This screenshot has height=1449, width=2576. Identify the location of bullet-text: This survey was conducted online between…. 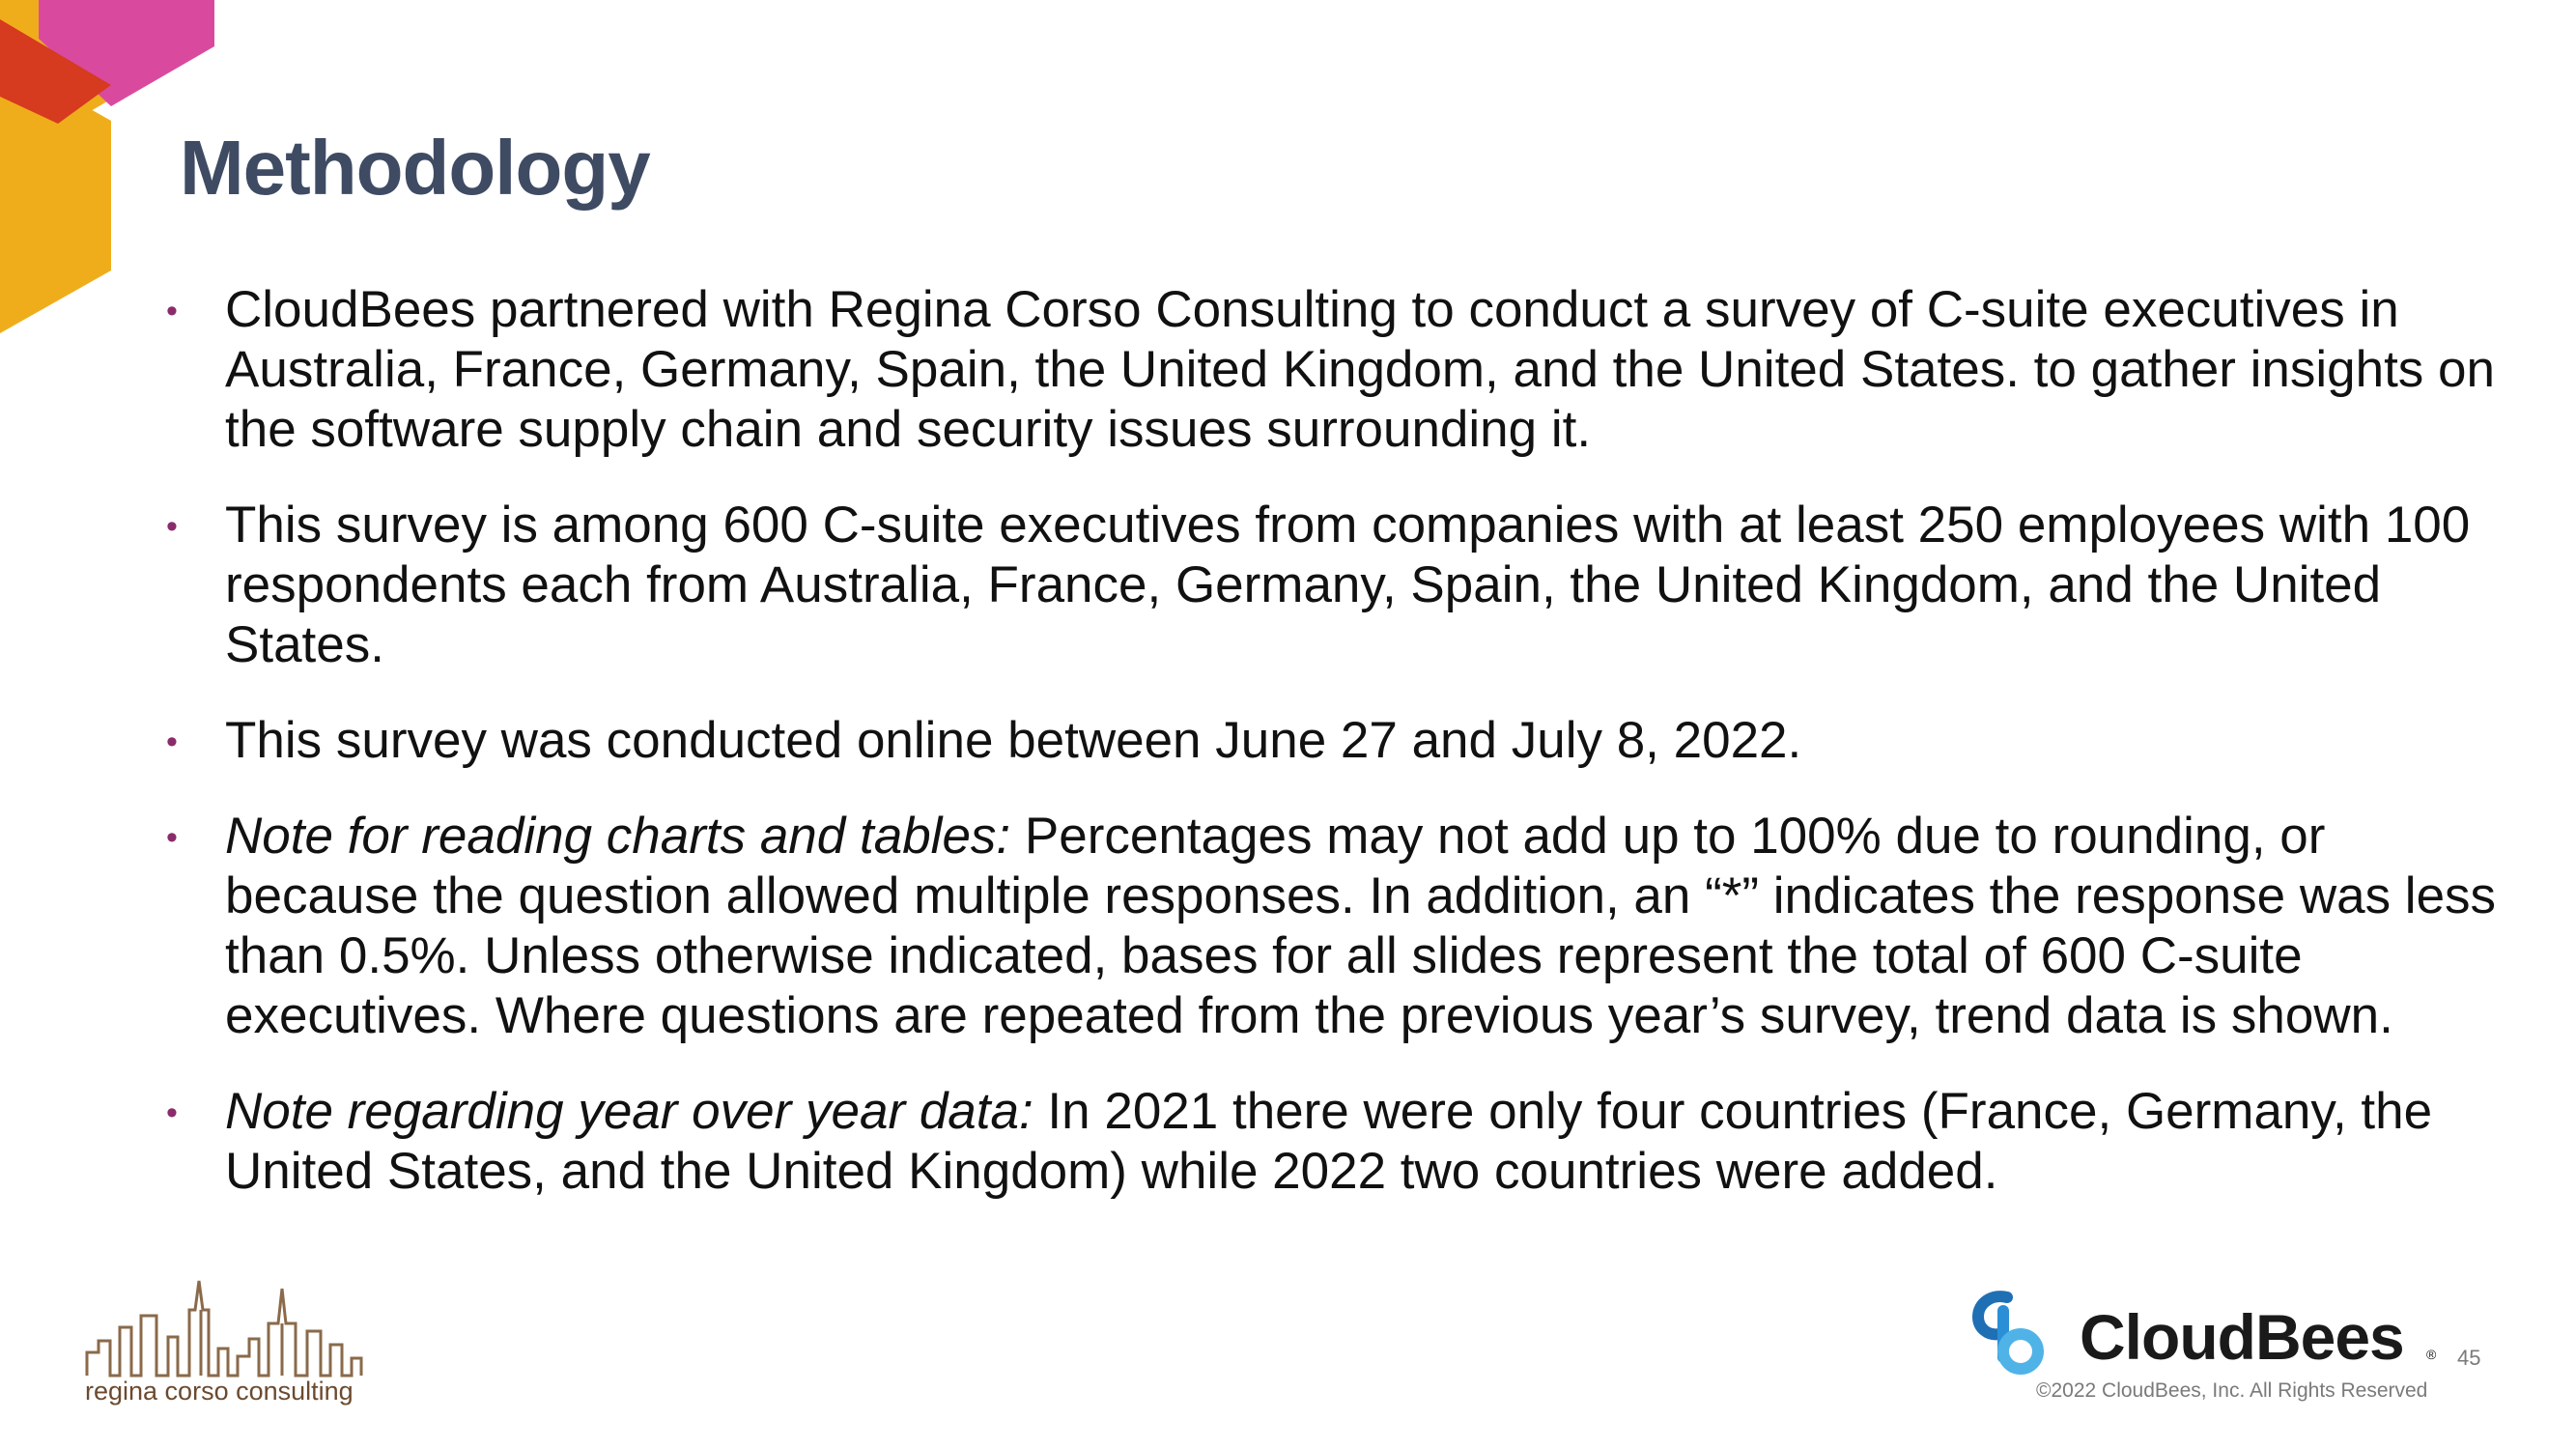
(1013, 740).